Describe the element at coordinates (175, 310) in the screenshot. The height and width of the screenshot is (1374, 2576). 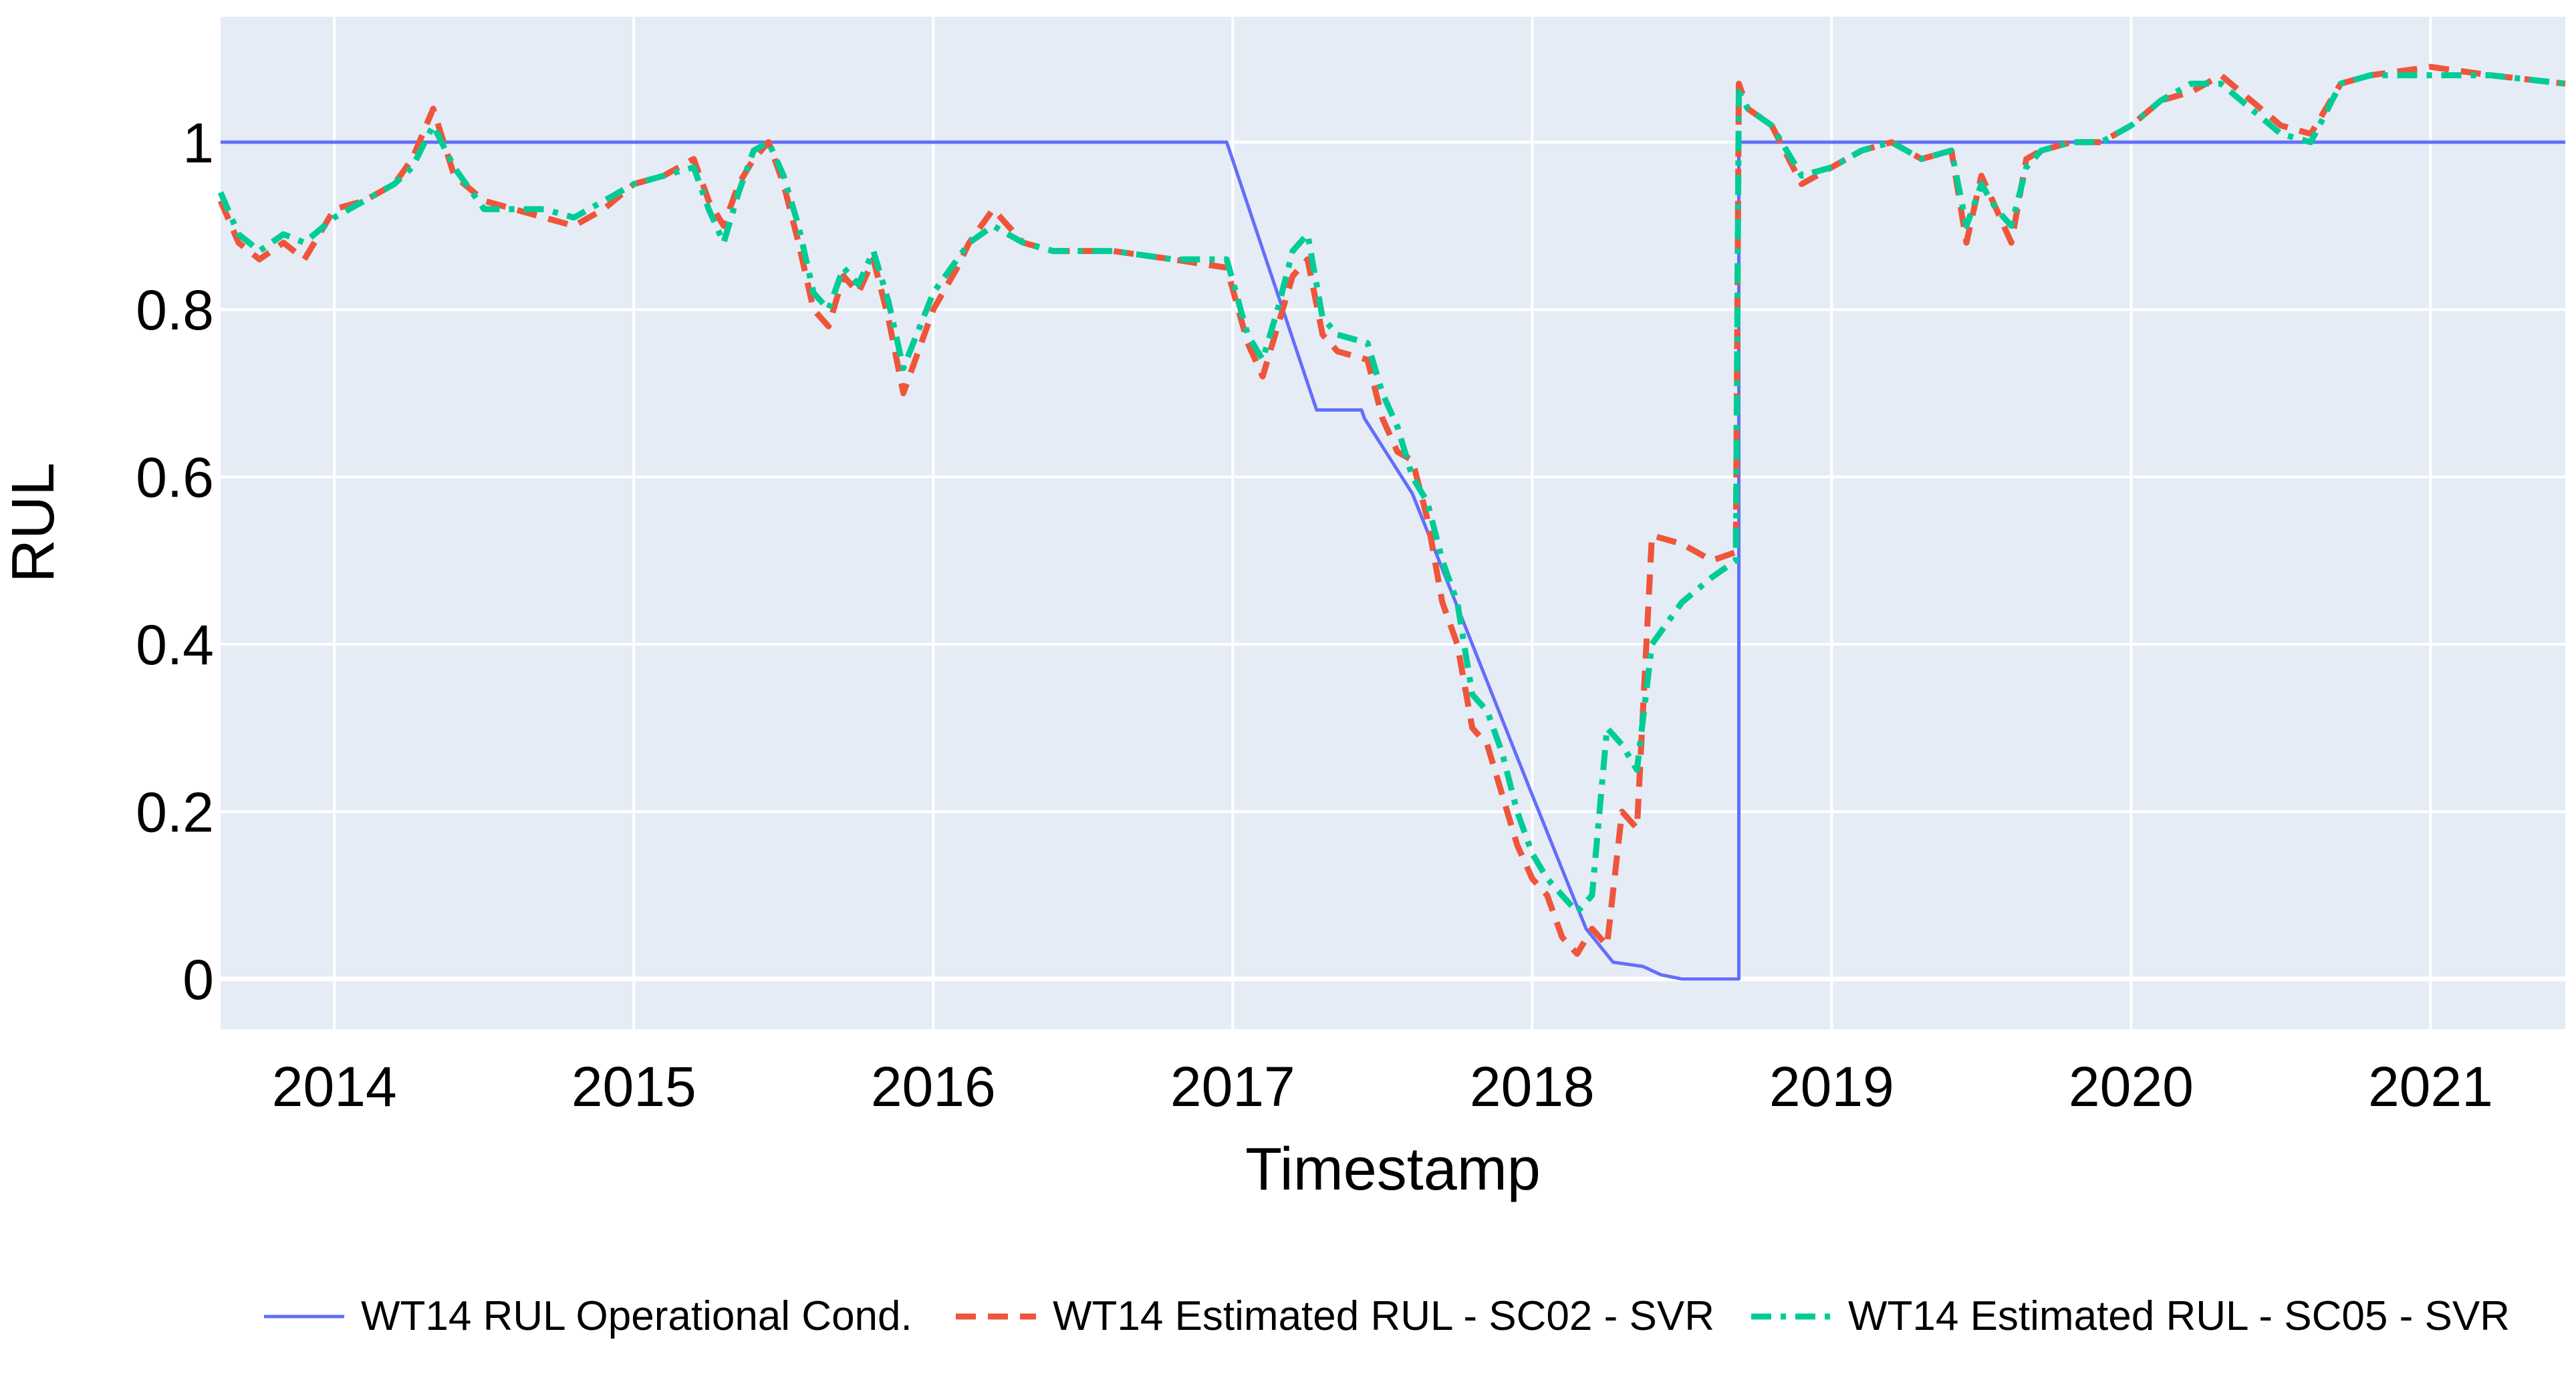
I see `y-tick-label: 0.8` at that location.